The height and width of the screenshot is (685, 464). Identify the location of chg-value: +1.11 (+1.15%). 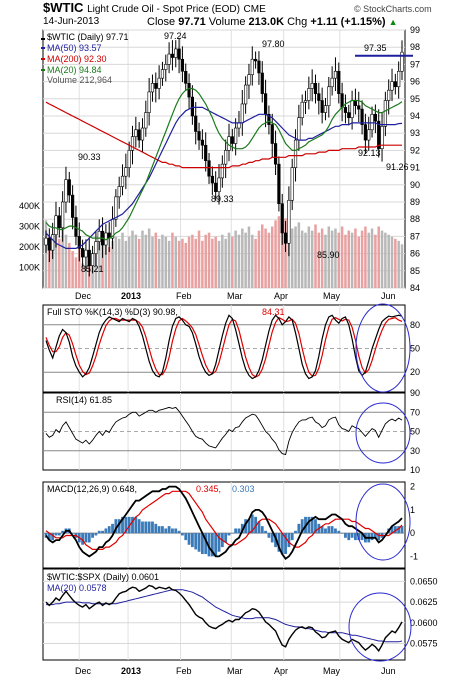
(348, 22).